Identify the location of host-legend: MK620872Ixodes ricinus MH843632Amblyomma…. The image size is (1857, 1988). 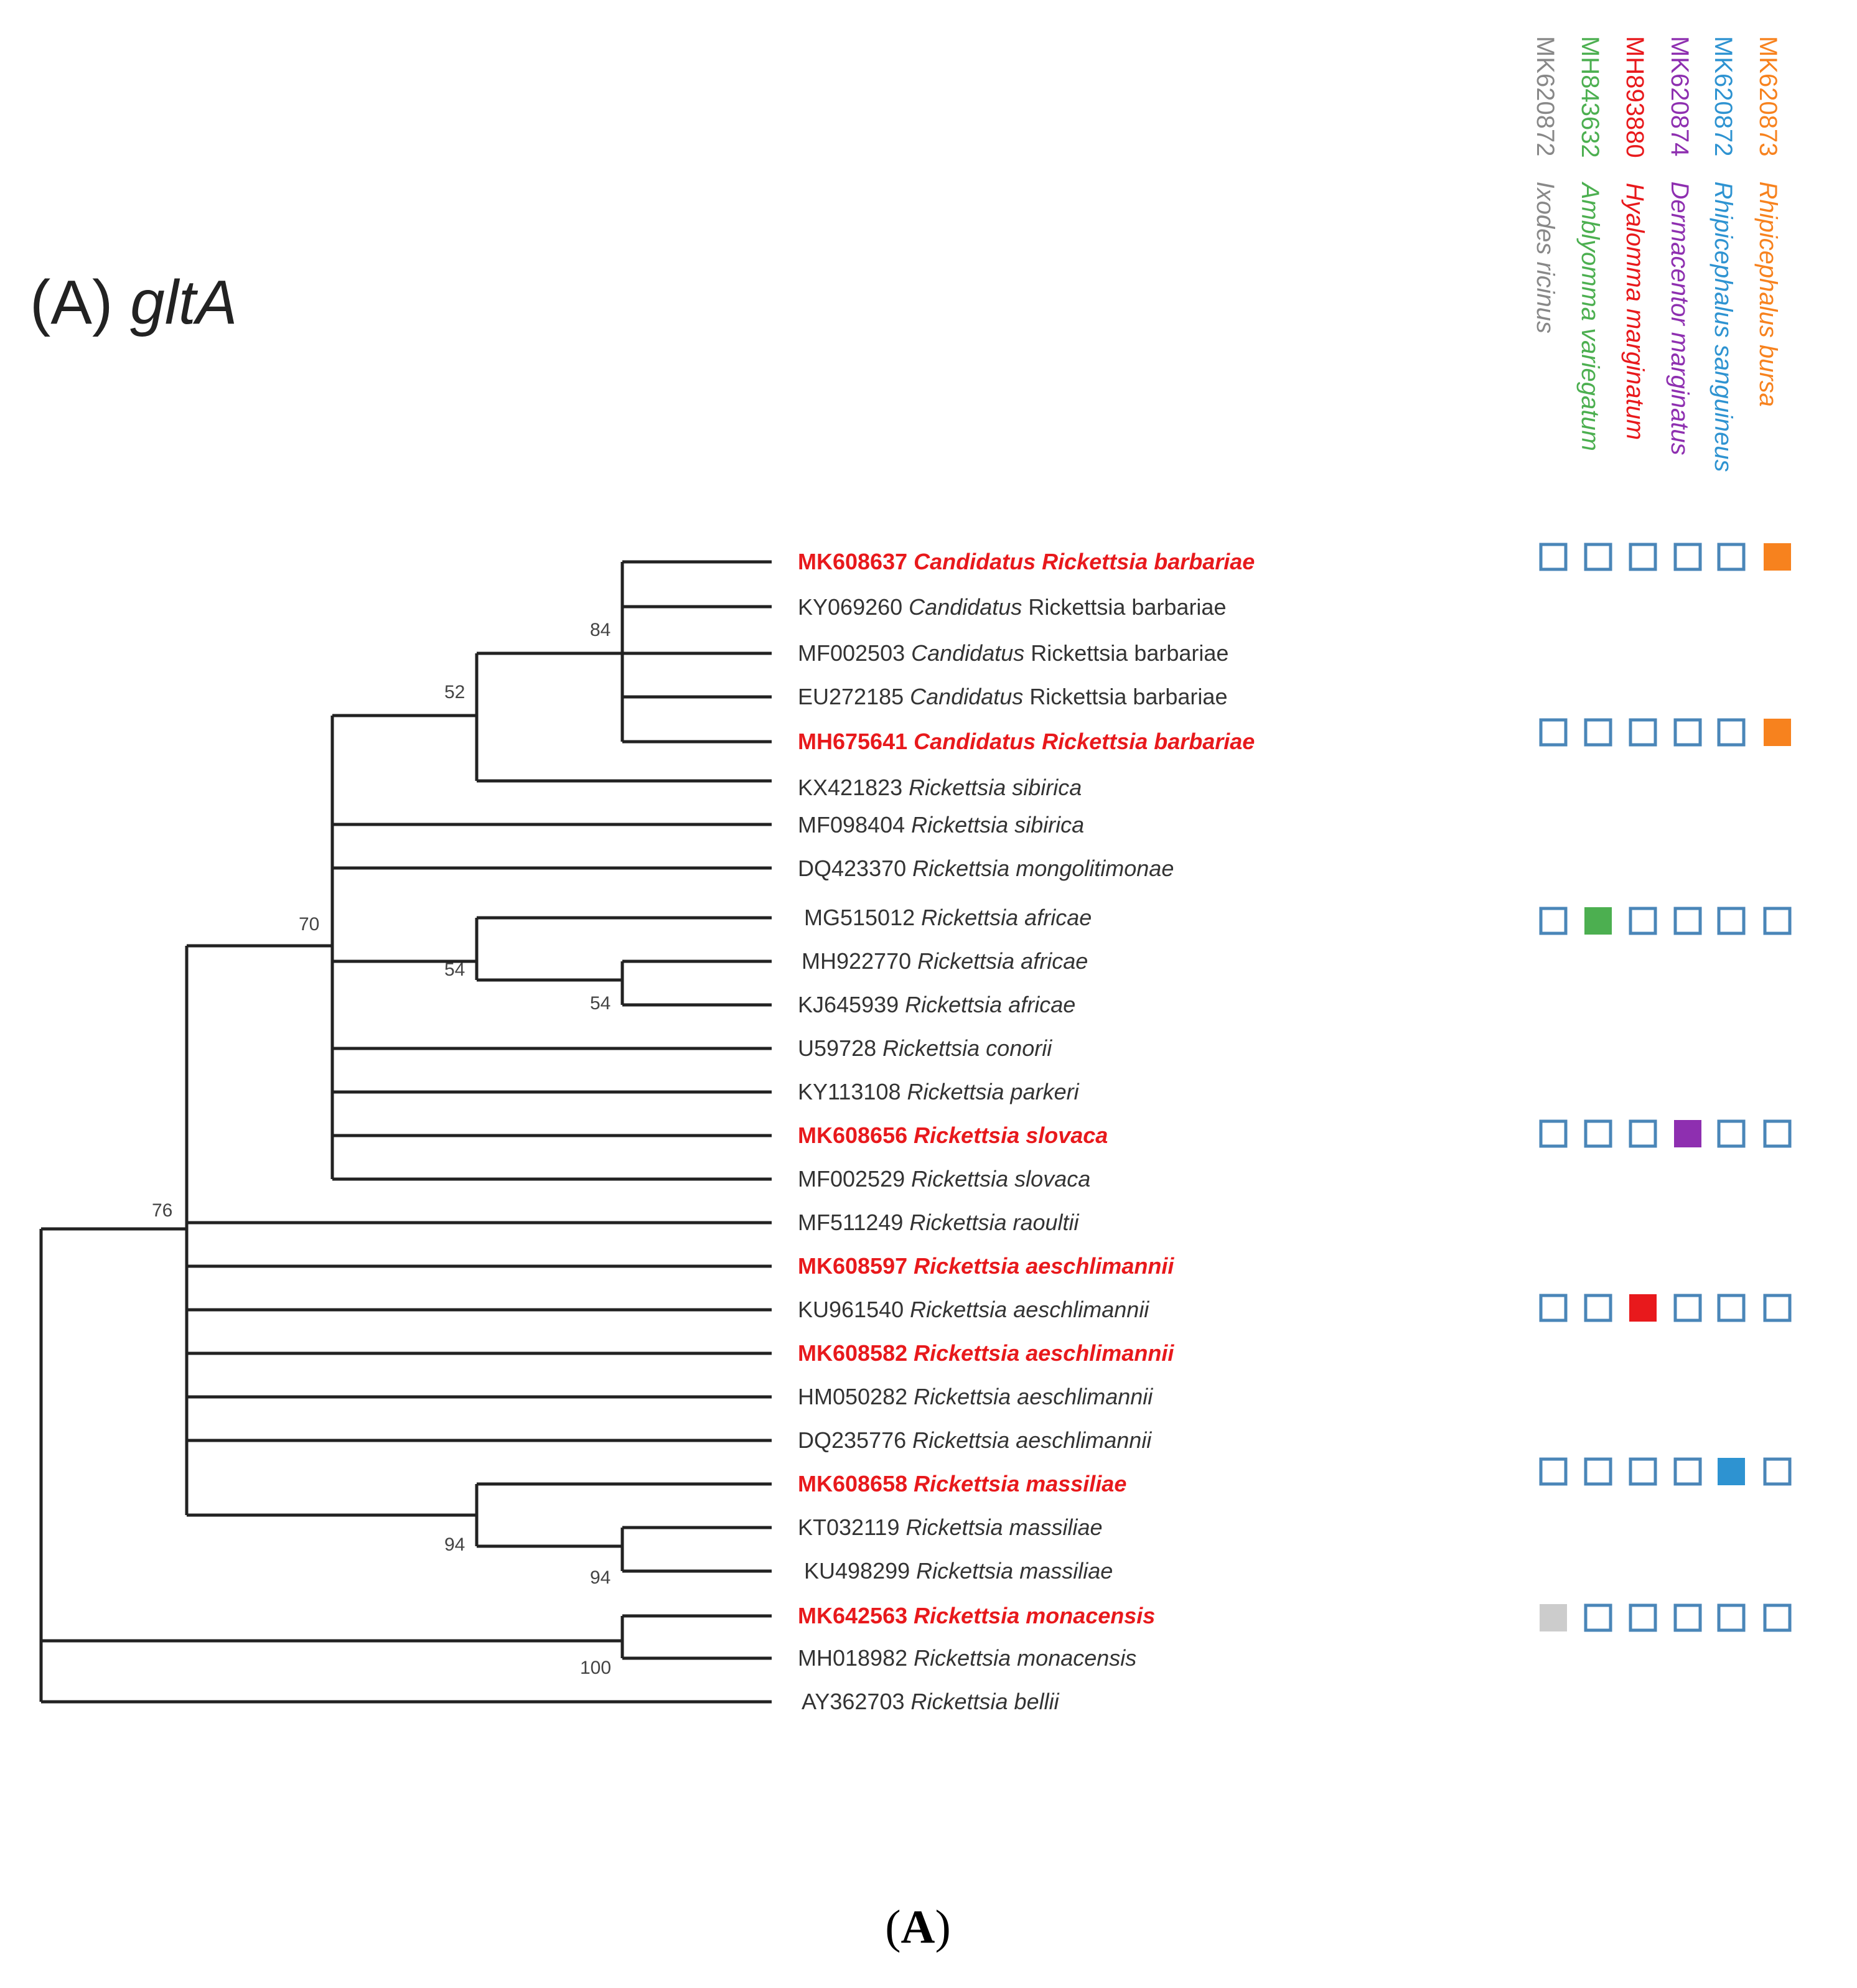
(1657, 254).